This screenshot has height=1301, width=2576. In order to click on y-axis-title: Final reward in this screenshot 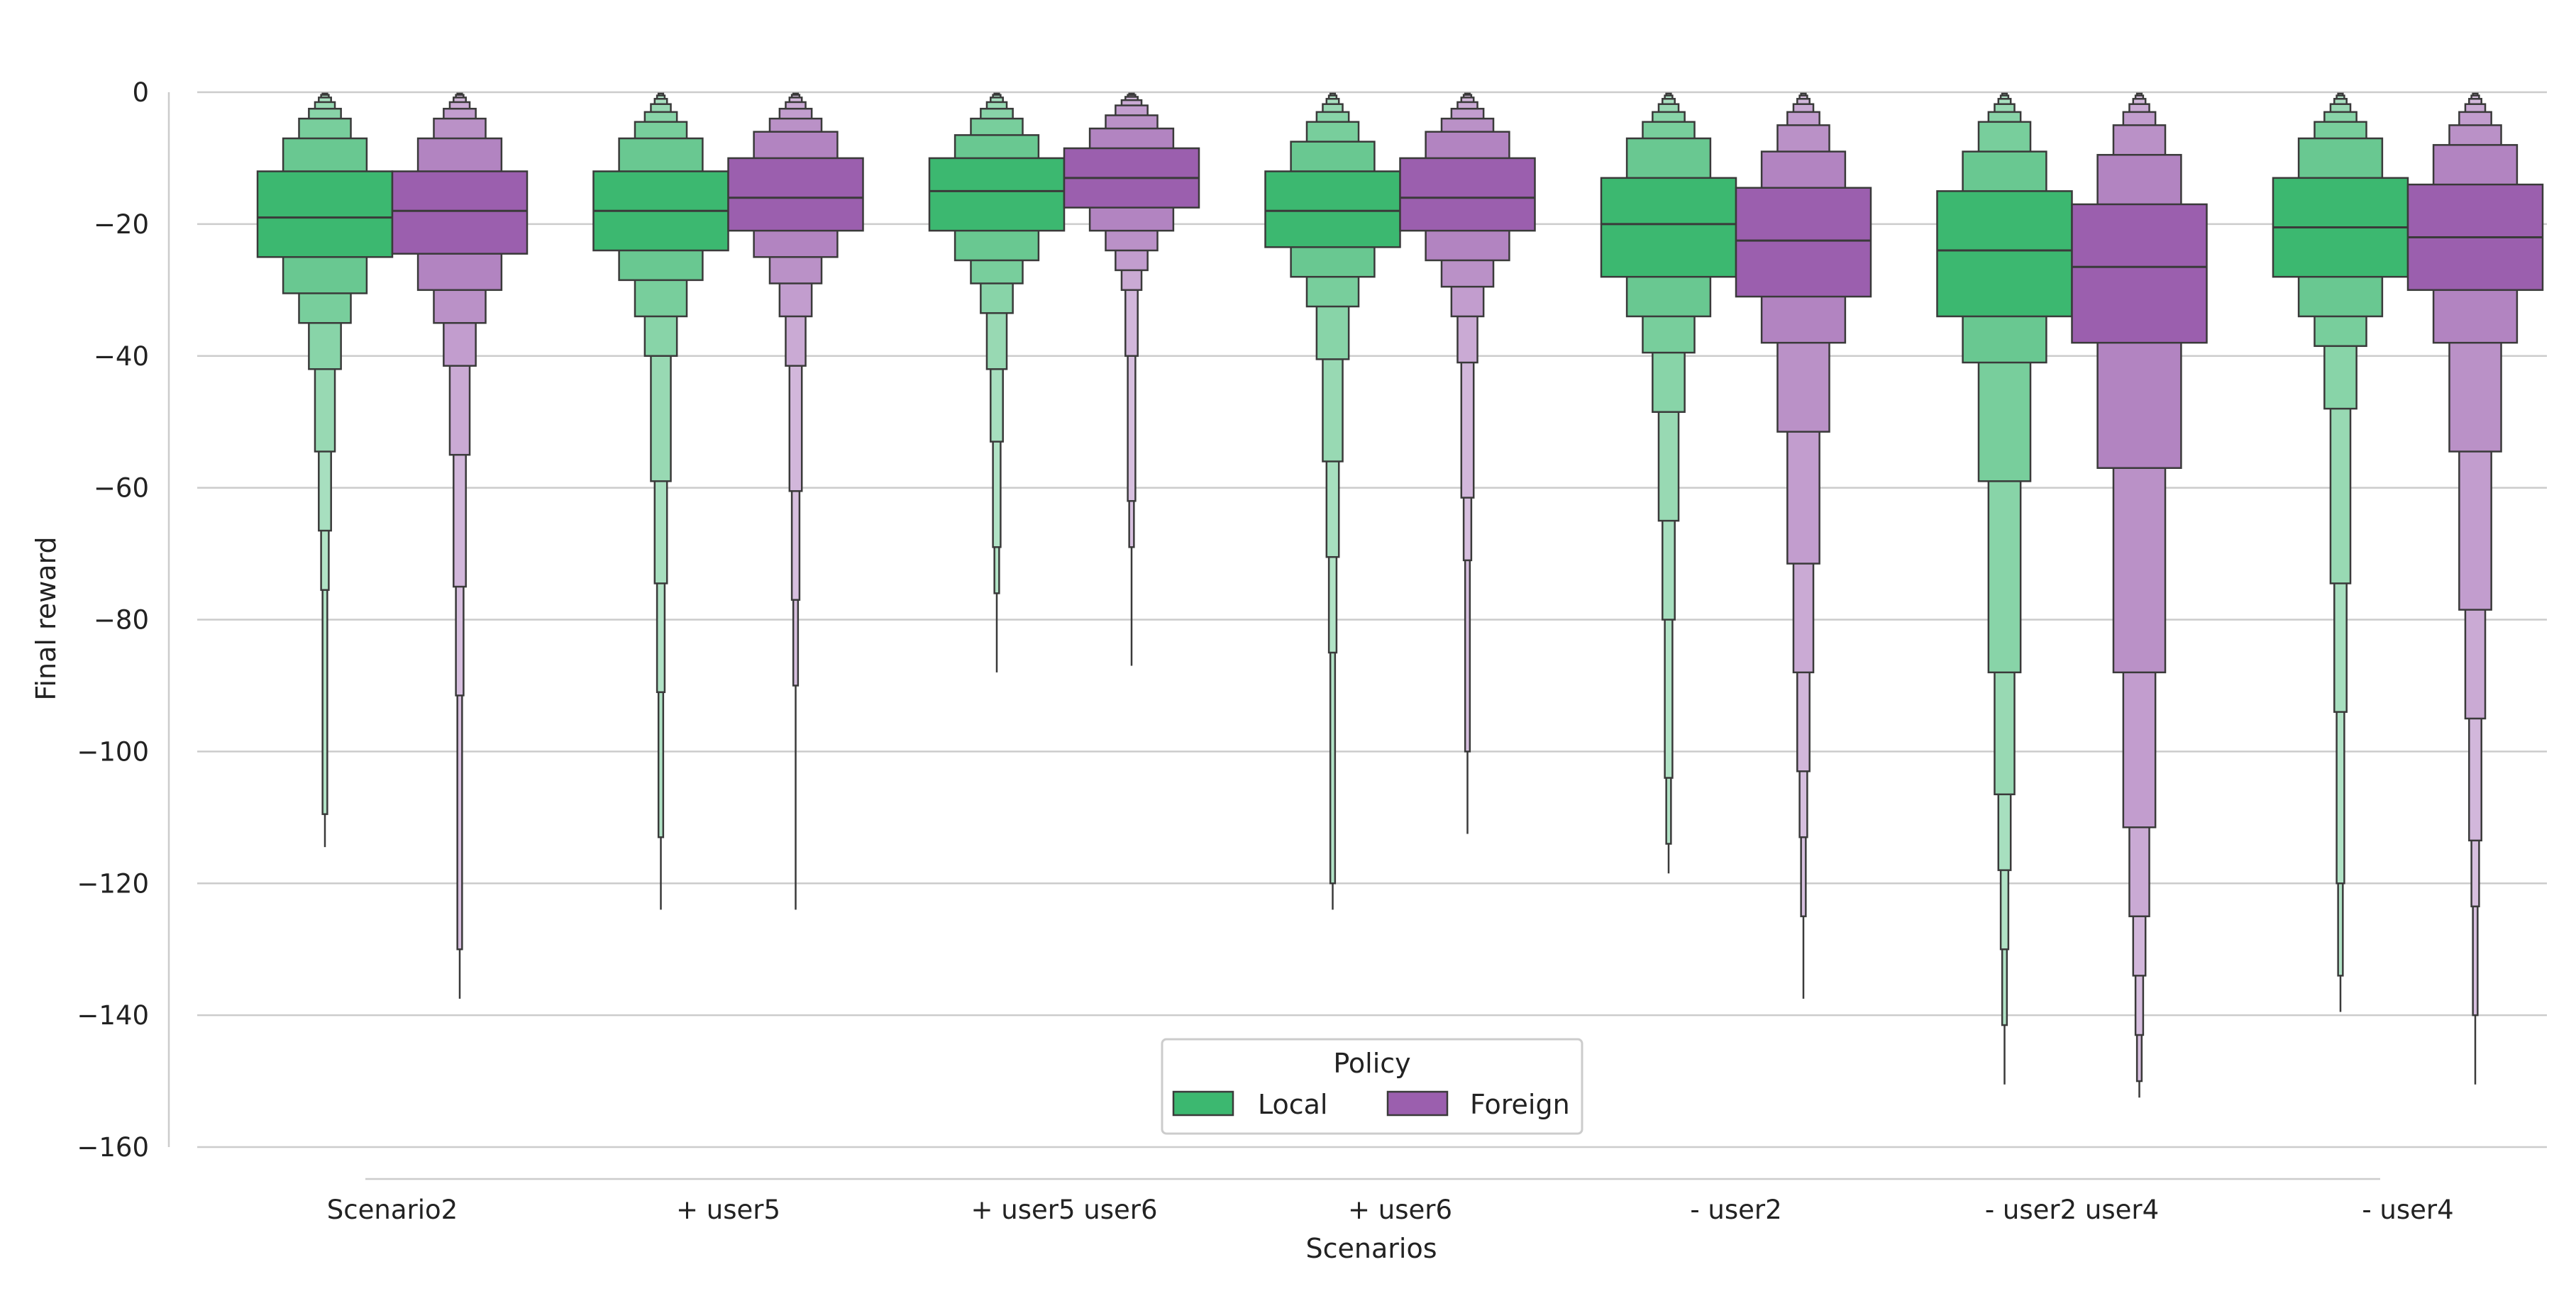, I will do `click(46, 618)`.